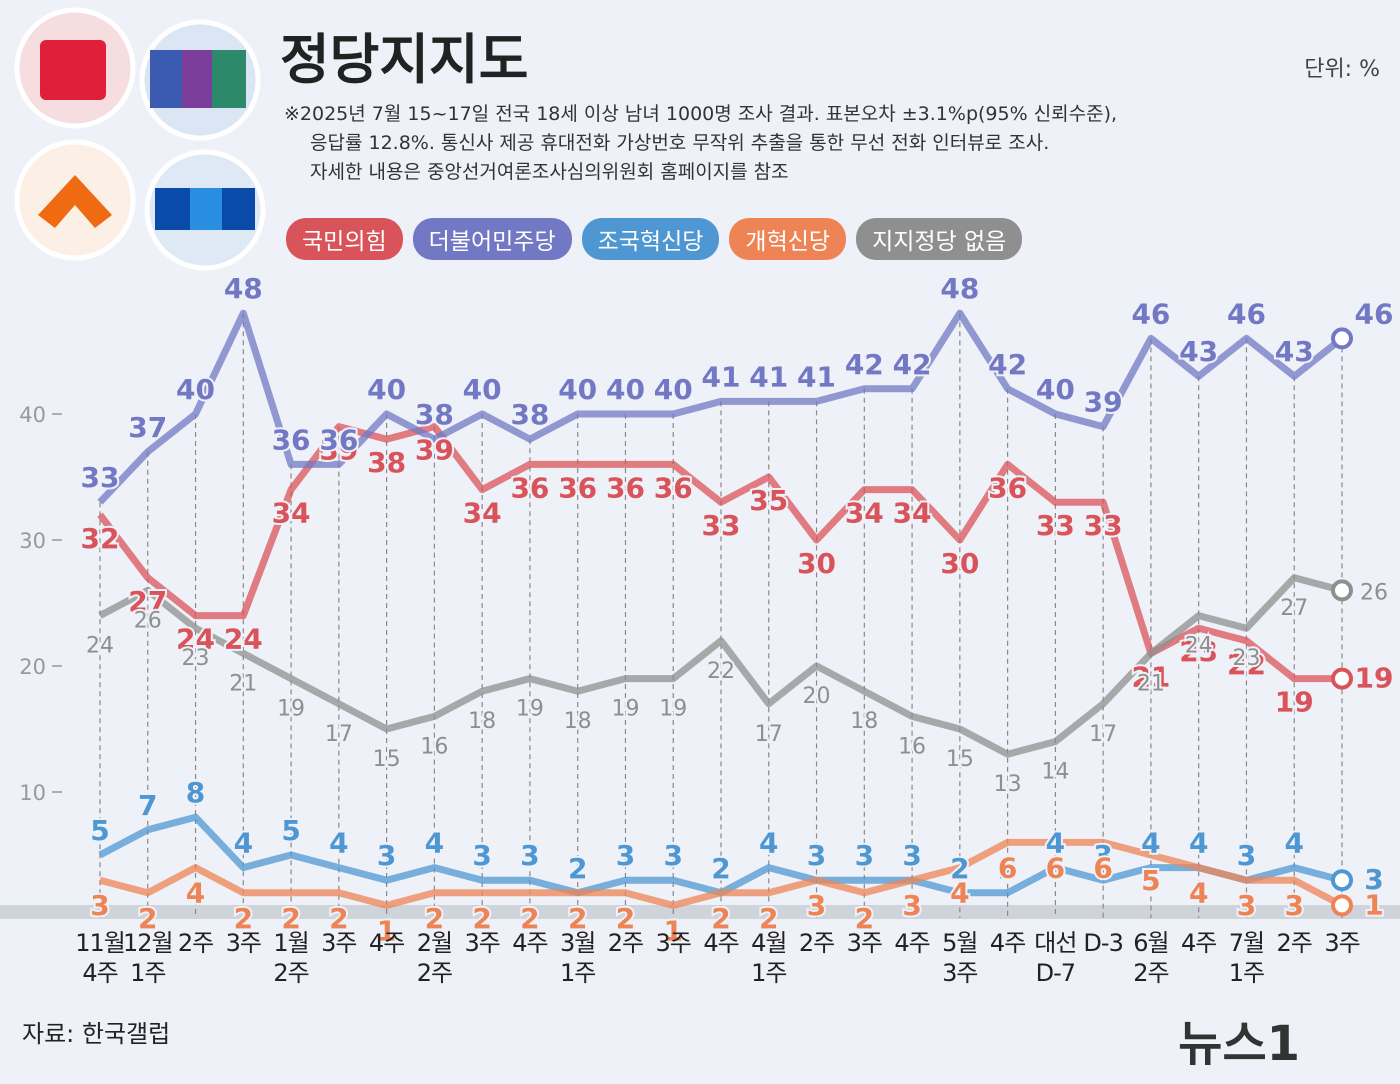 The height and width of the screenshot is (1084, 1400). What do you see at coordinates (578, 721) in the screenshot?
I see `value-label: 18` at bounding box center [578, 721].